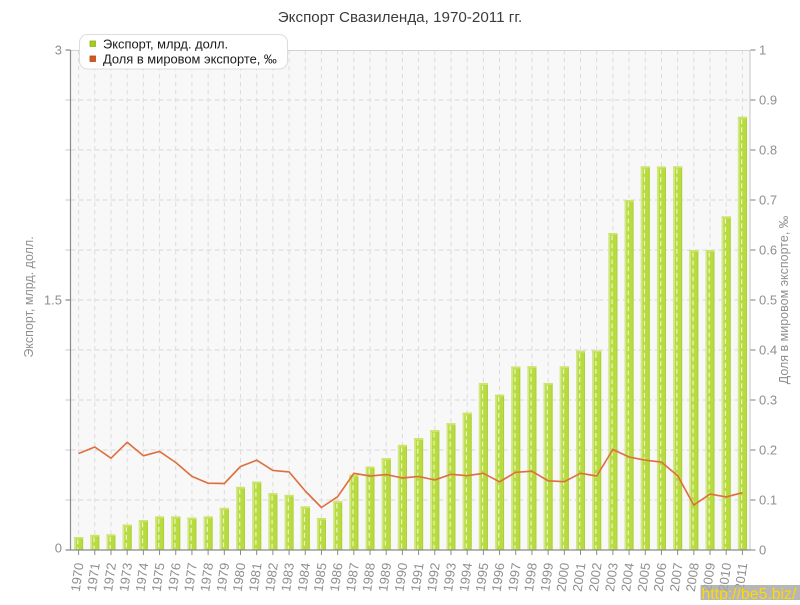  What do you see at coordinates (762, 50) in the screenshot?
I see `svg-text: 1` at bounding box center [762, 50].